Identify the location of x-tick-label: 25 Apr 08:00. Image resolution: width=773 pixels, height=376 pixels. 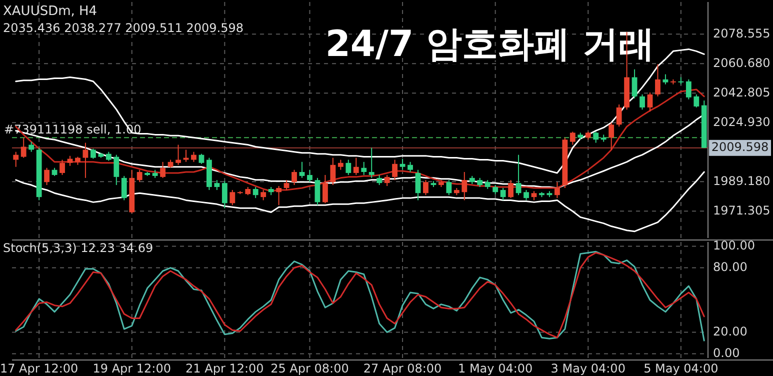
(309, 368).